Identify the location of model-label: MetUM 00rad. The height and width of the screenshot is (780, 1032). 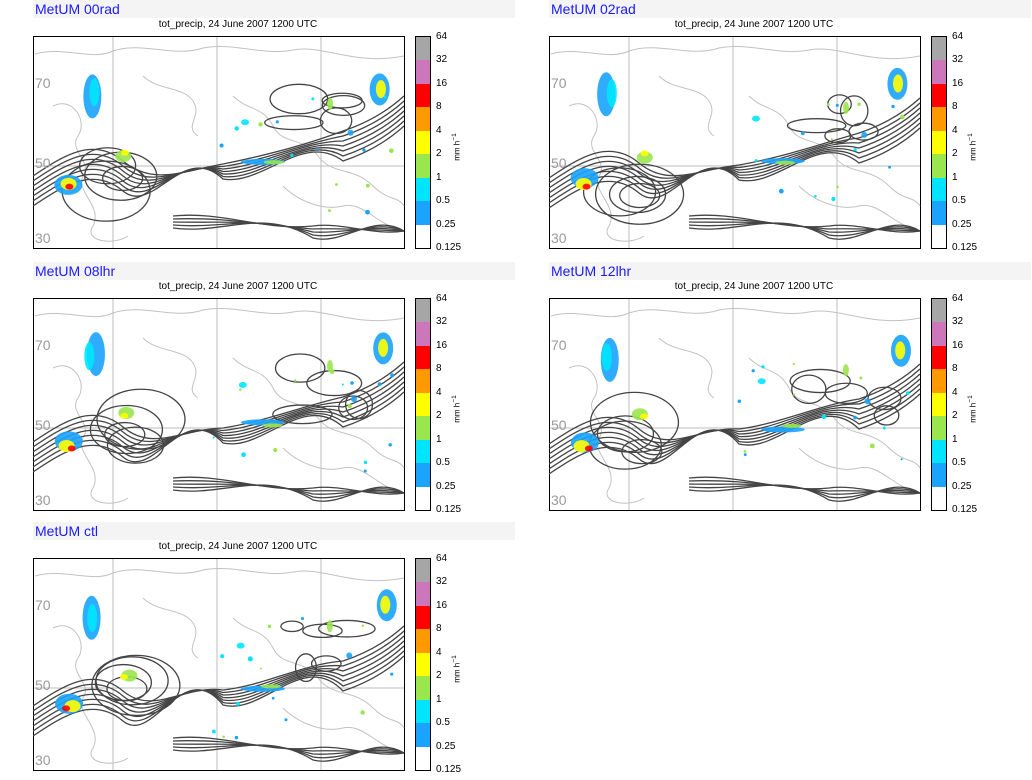
(77, 9).